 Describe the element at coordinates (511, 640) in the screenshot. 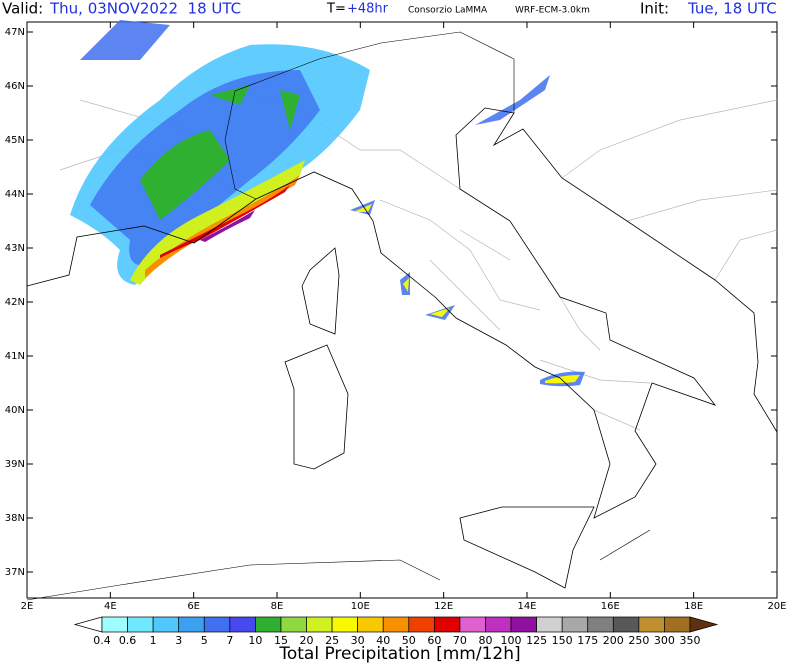

I see `colorbar-label: 100` at that location.